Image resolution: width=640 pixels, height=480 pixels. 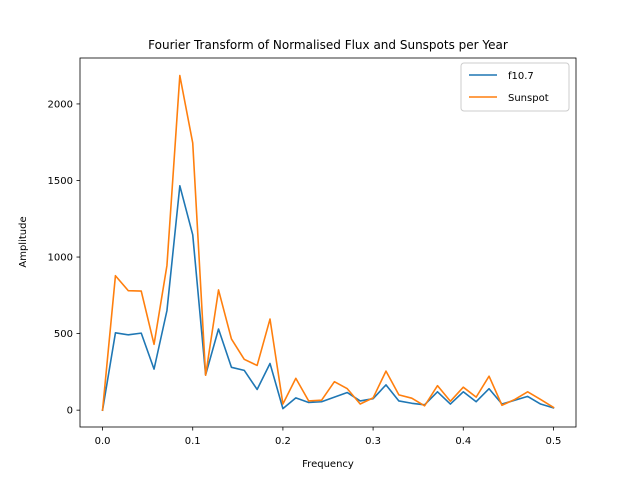 I want to click on x-tick-label: 0.2, so click(x=283, y=441).